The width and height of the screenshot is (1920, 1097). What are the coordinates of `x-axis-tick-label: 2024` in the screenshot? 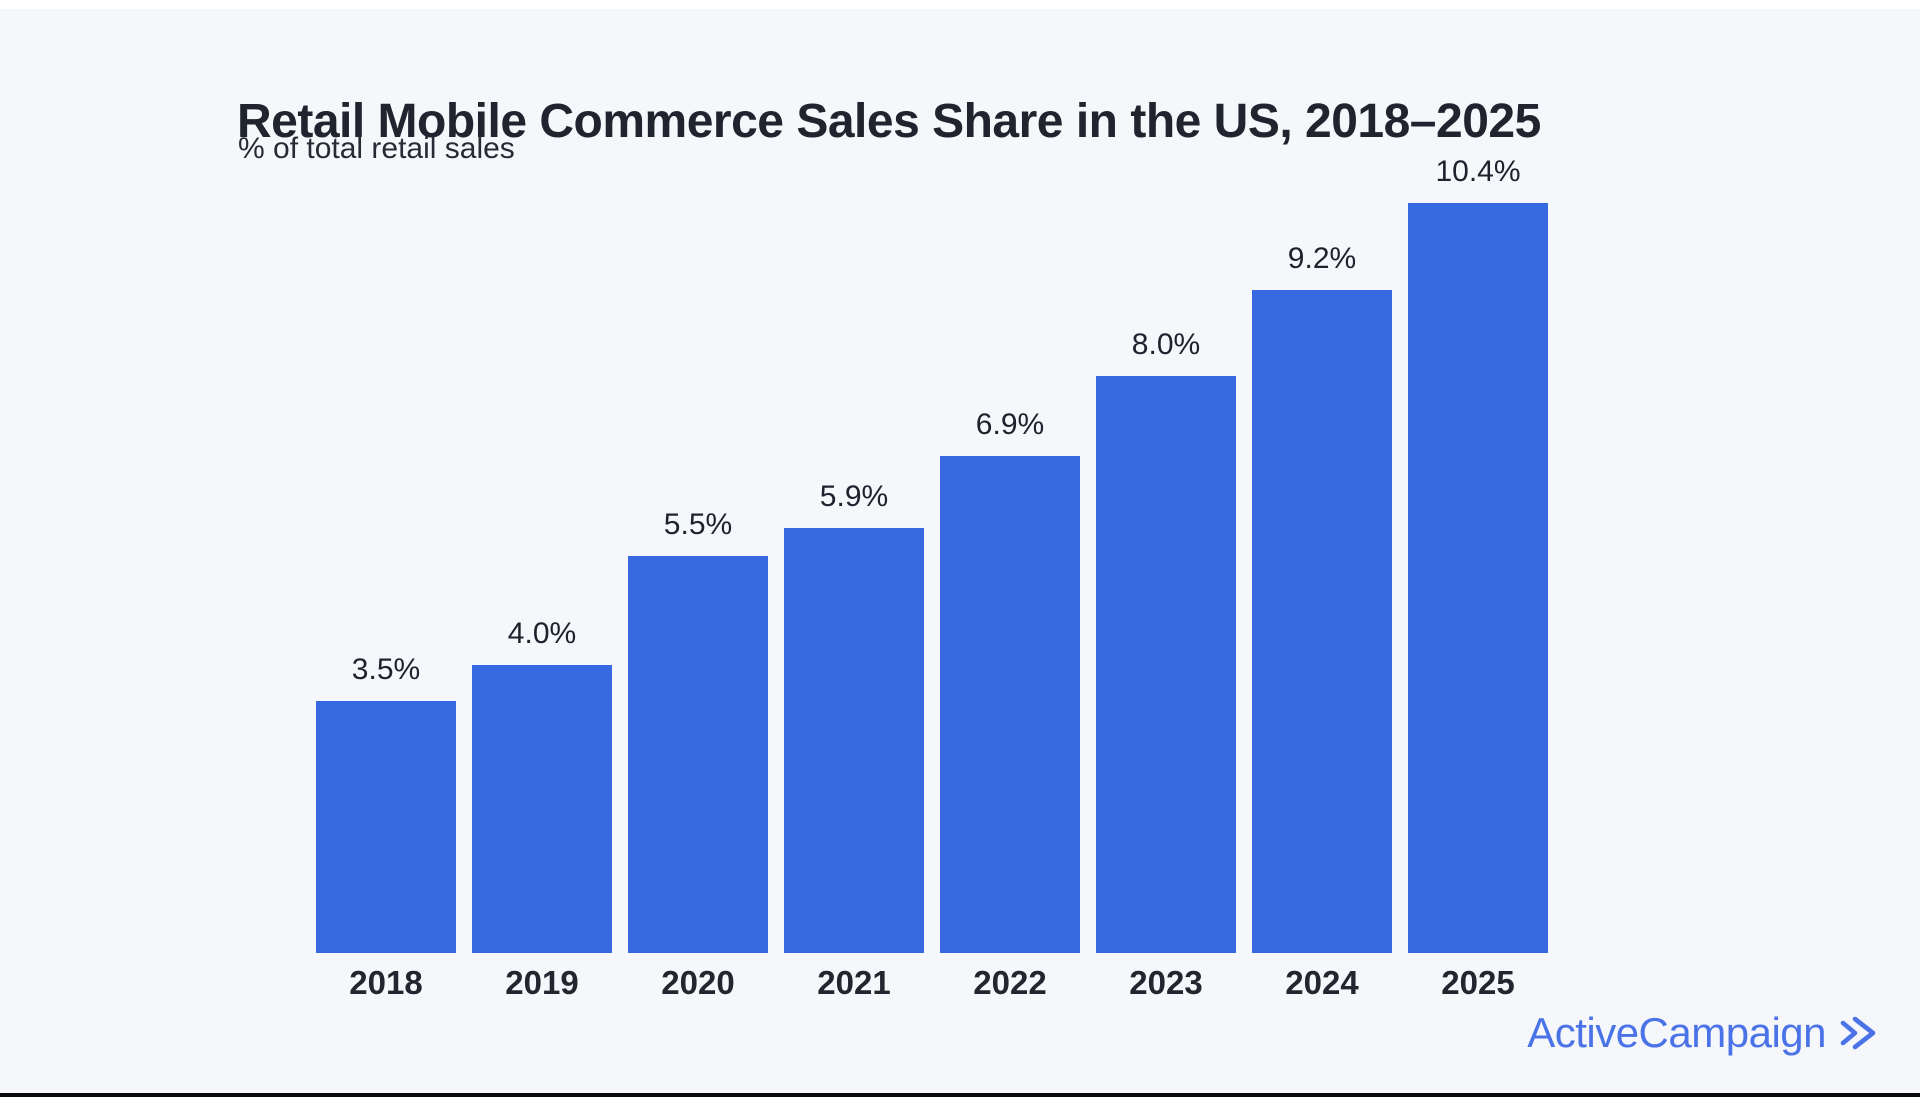 It's located at (1322, 982).